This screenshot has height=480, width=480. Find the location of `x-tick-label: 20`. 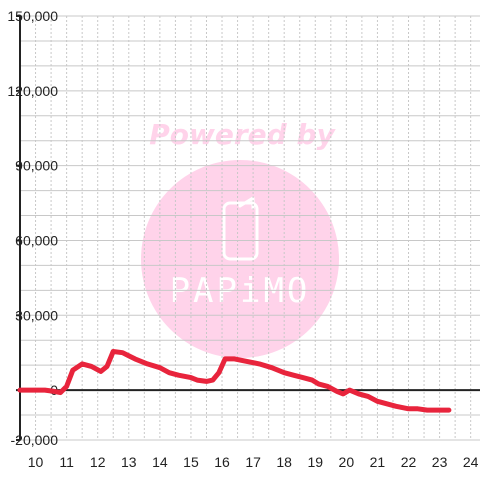

x-tick-label: 20 is located at coordinates (347, 462).